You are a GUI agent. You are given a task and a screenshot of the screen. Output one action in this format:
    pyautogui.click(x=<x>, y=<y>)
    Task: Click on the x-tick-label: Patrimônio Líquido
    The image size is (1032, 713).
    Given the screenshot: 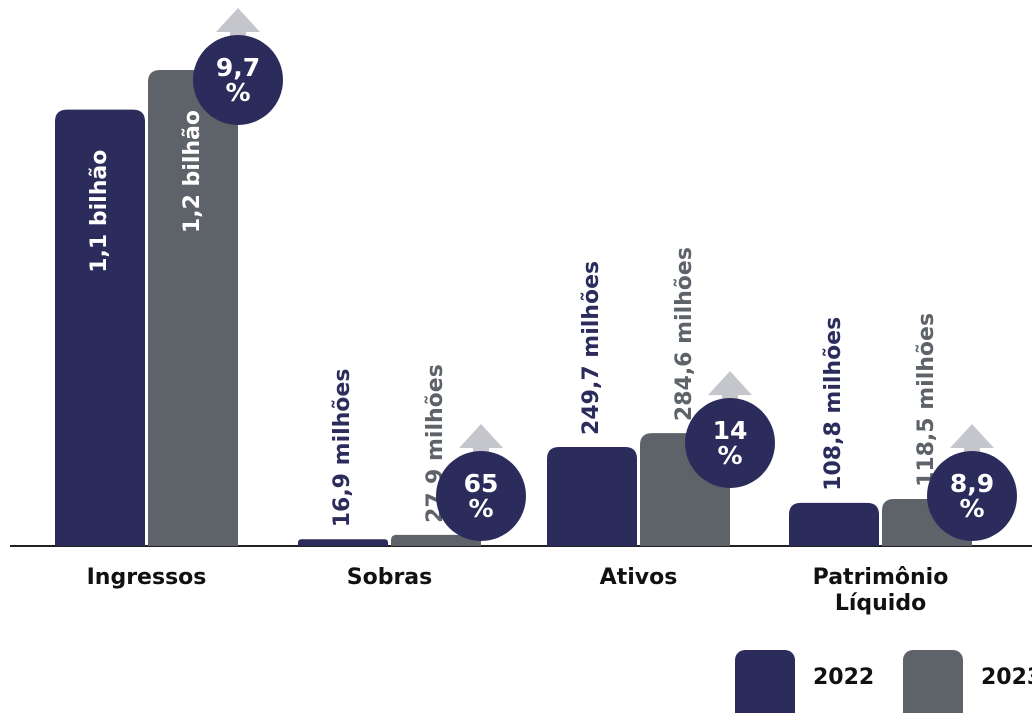 What is the action you would take?
    pyautogui.click(x=880, y=591)
    